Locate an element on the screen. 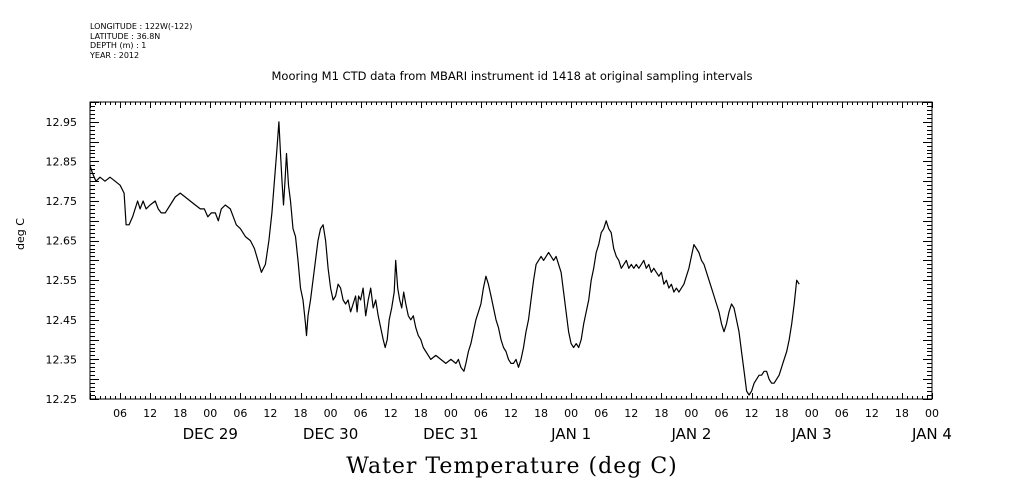 Image resolution: width=1009 pixels, height=504 pixels. x-day-label: DEC 31 is located at coordinates (450, 434).